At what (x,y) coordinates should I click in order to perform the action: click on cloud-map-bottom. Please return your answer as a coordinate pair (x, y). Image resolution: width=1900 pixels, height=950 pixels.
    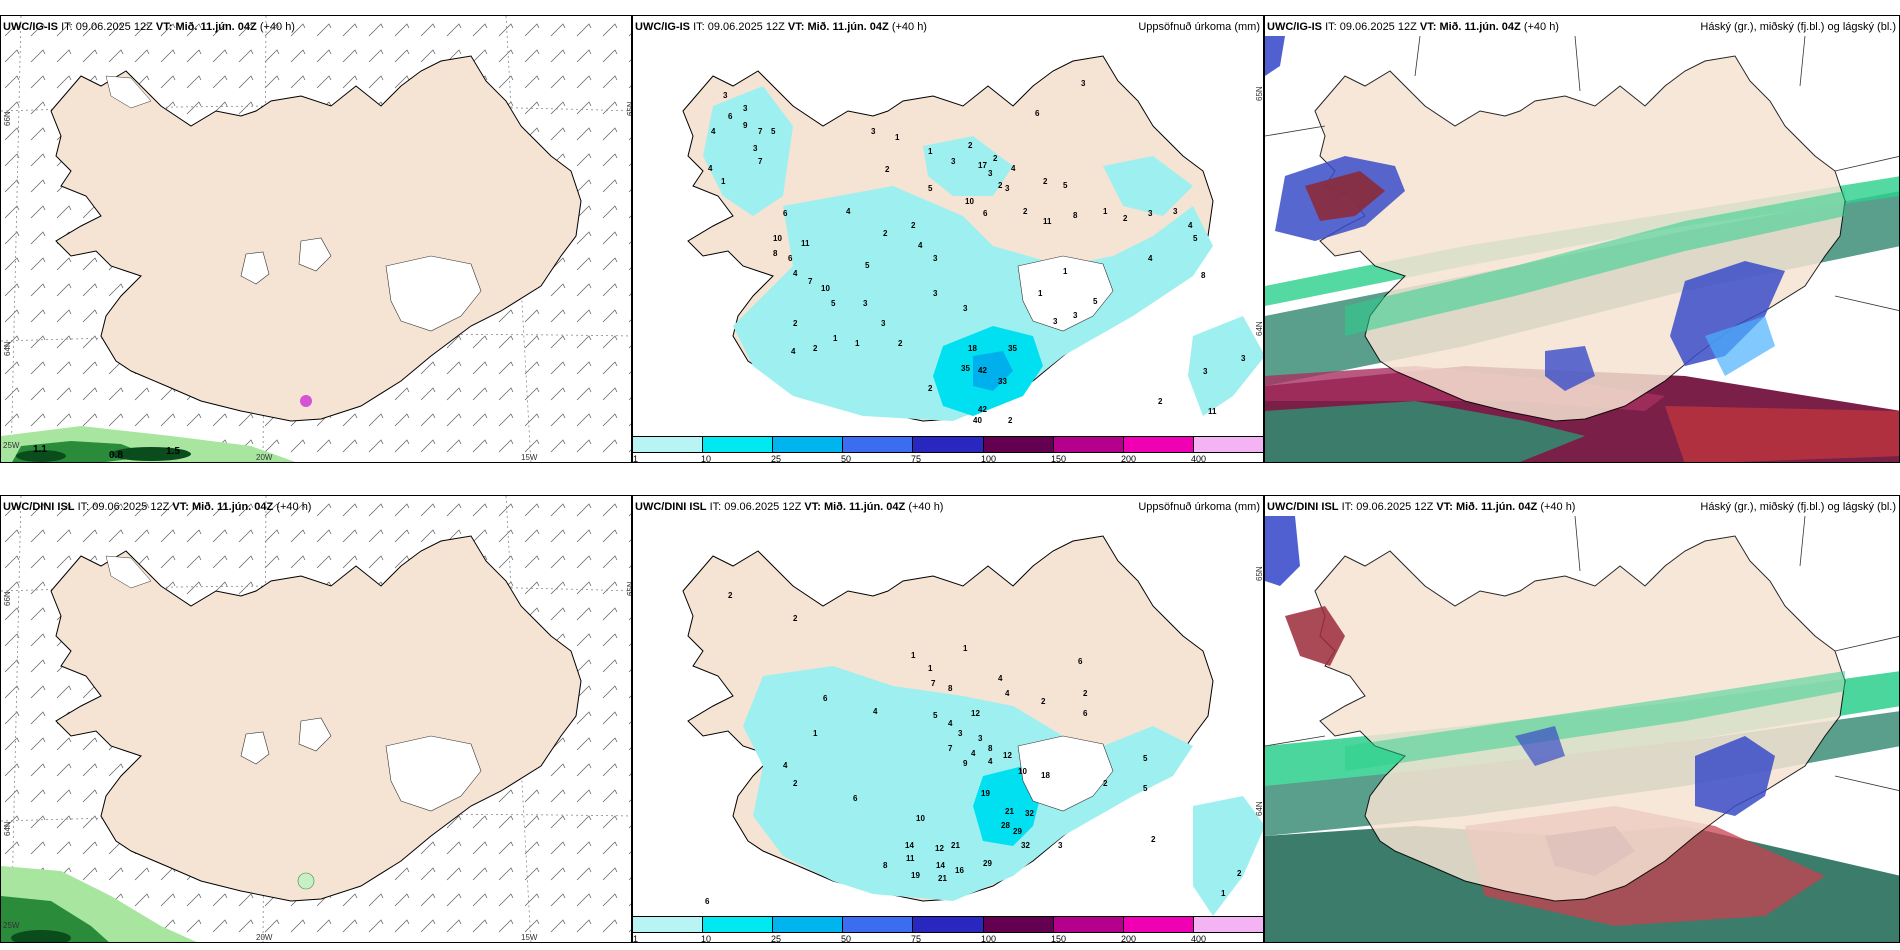
    Looking at the image, I should click on (1582, 728).